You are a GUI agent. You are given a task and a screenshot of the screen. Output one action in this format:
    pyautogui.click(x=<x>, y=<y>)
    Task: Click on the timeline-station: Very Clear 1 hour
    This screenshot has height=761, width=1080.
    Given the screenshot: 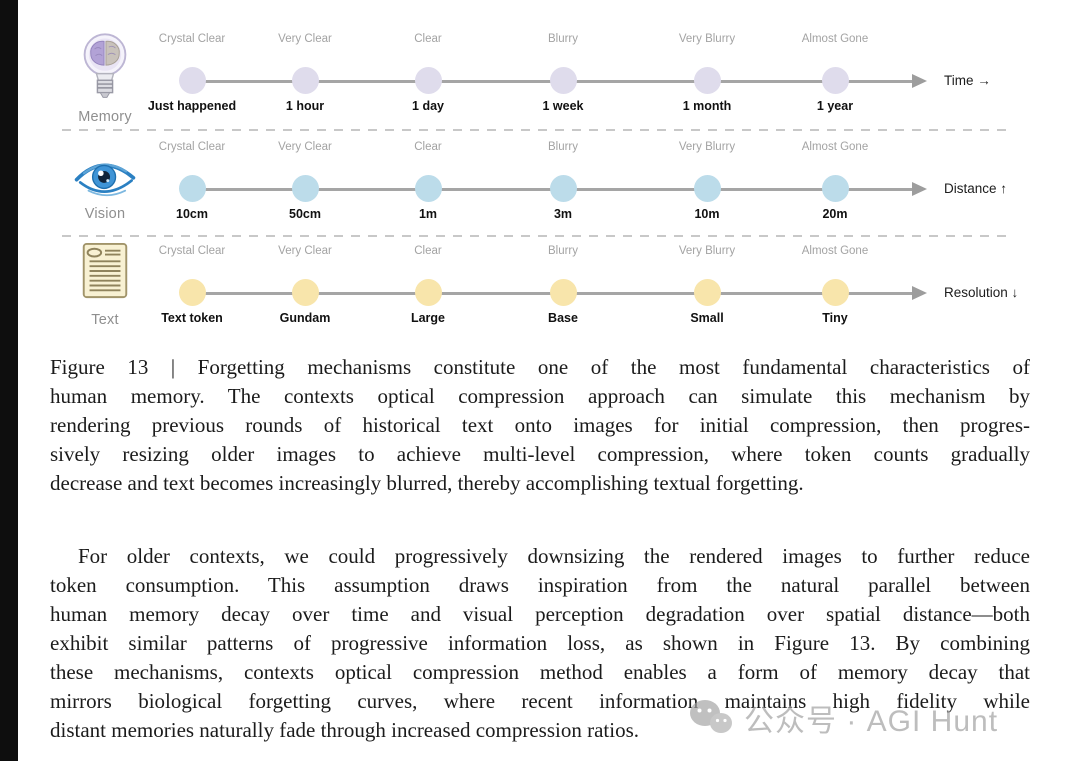 What is the action you would take?
    pyautogui.click(x=305, y=81)
    